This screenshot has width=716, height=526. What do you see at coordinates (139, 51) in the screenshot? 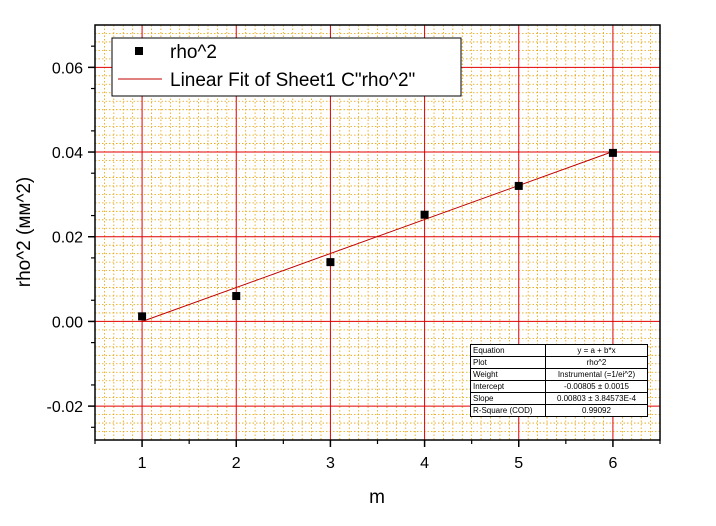
I see `legend-marker-scatter` at bounding box center [139, 51].